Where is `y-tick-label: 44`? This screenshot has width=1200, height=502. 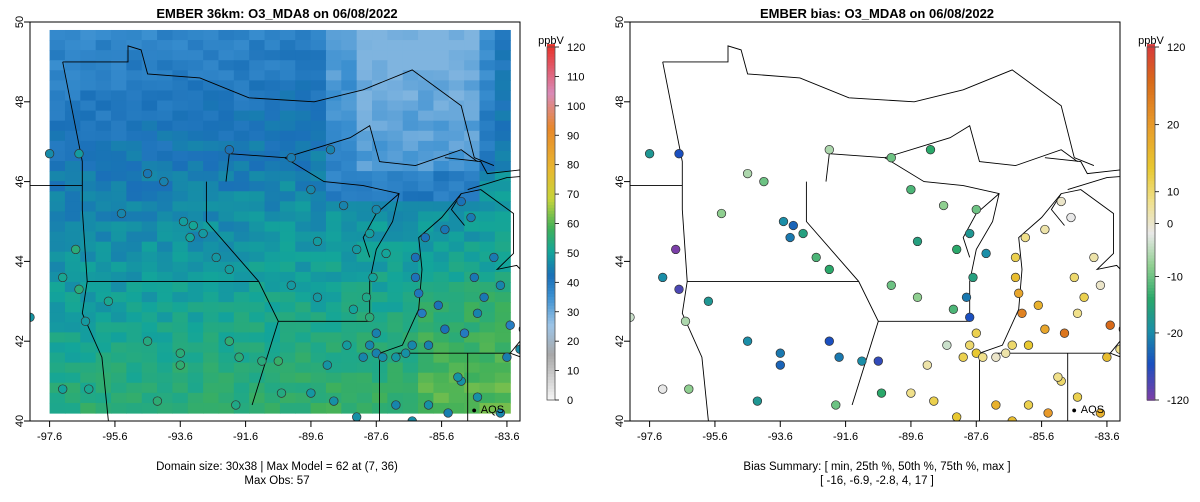
y-tick-label: 44 is located at coordinates (620, 261).